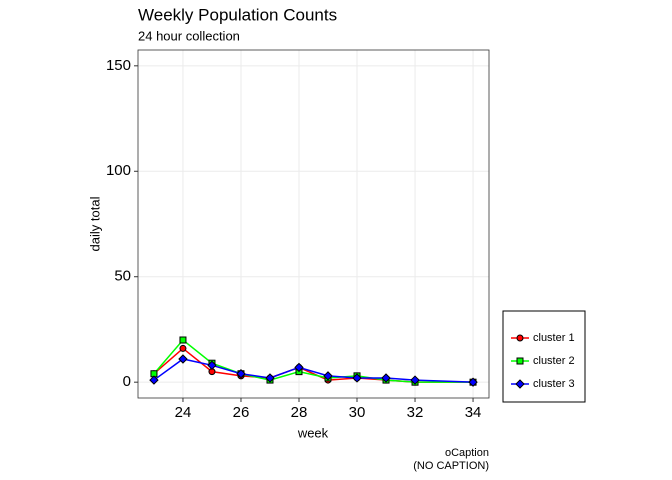 Image resolution: width=672 pixels, height=480 pixels. Describe the element at coordinates (299, 412) in the screenshot. I see `x-tick-label: 28` at that location.